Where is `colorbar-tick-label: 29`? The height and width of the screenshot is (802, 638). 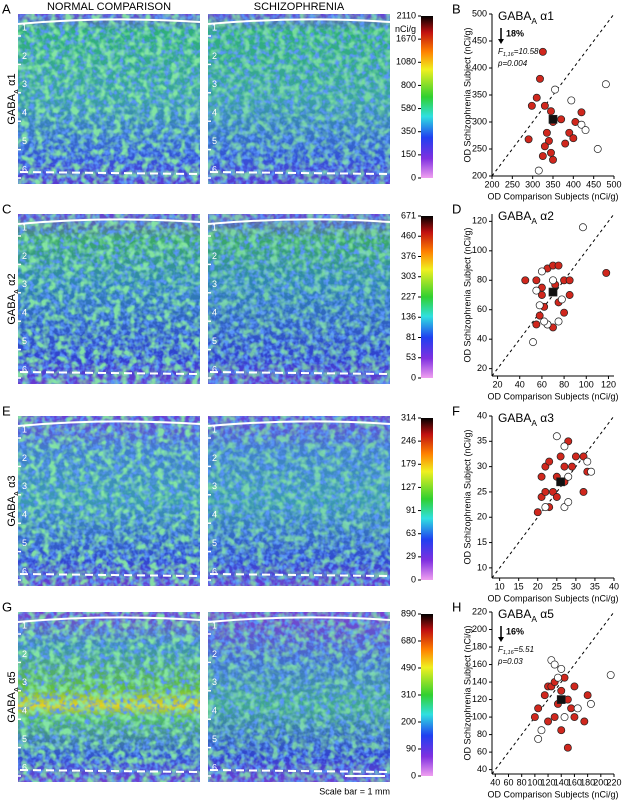
colorbar-tick-label: 29 is located at coordinates (411, 556).